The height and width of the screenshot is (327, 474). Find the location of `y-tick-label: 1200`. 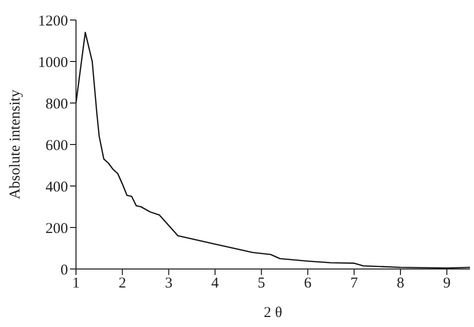

y-tick-label: 1200 is located at coordinates (53, 21).